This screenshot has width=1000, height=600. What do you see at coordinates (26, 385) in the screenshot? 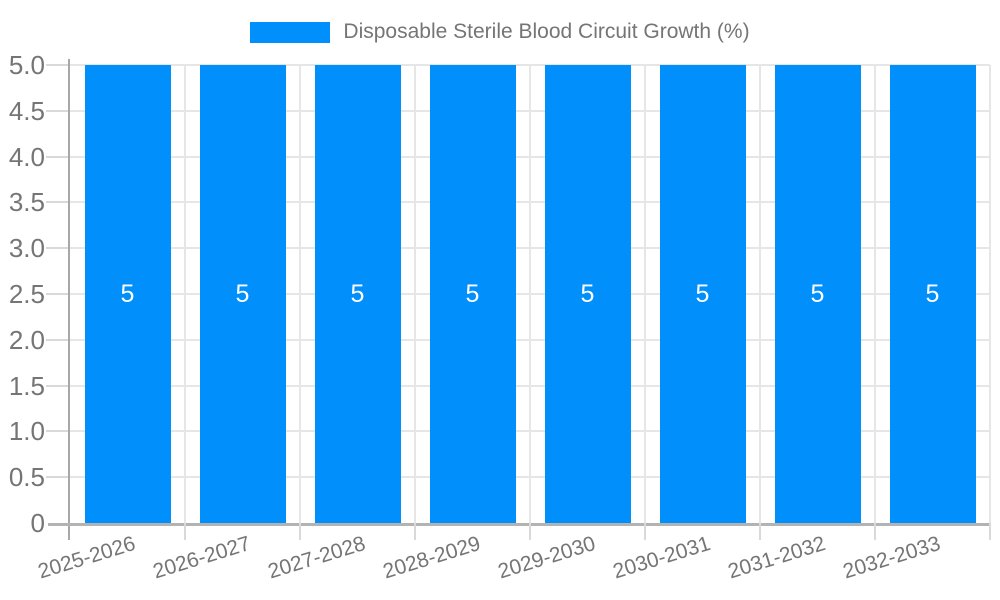
I see `y-tick-label: 1.5` at bounding box center [26, 385].